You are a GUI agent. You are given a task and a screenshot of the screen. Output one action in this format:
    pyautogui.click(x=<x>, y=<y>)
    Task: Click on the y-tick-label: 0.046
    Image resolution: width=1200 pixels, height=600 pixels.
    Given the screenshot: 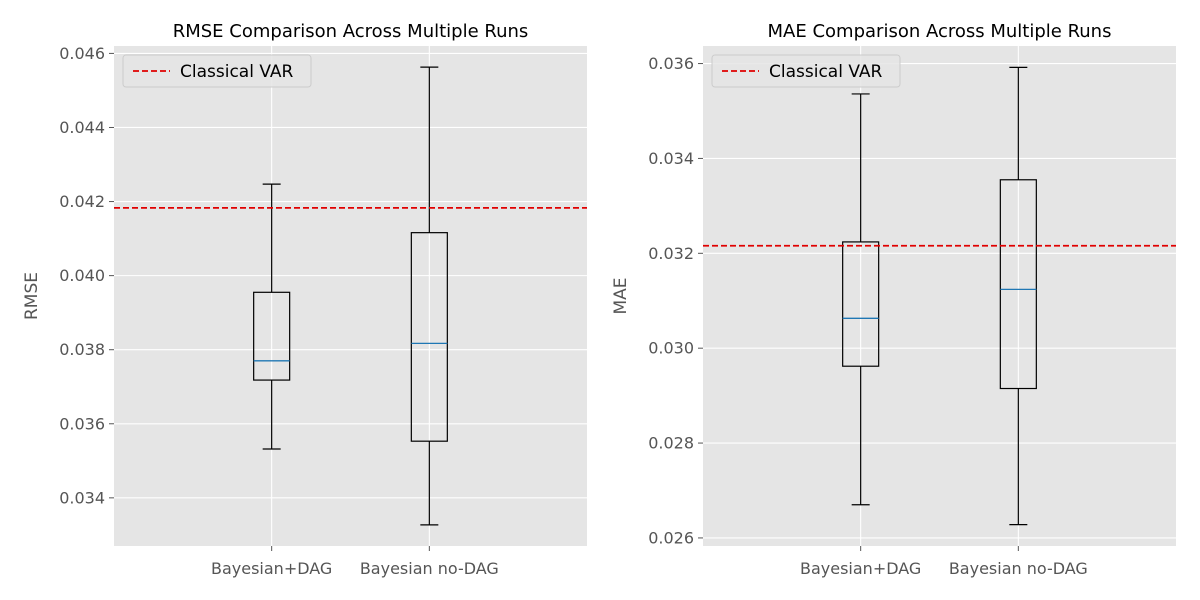 What is the action you would take?
    pyautogui.click(x=82, y=53)
    